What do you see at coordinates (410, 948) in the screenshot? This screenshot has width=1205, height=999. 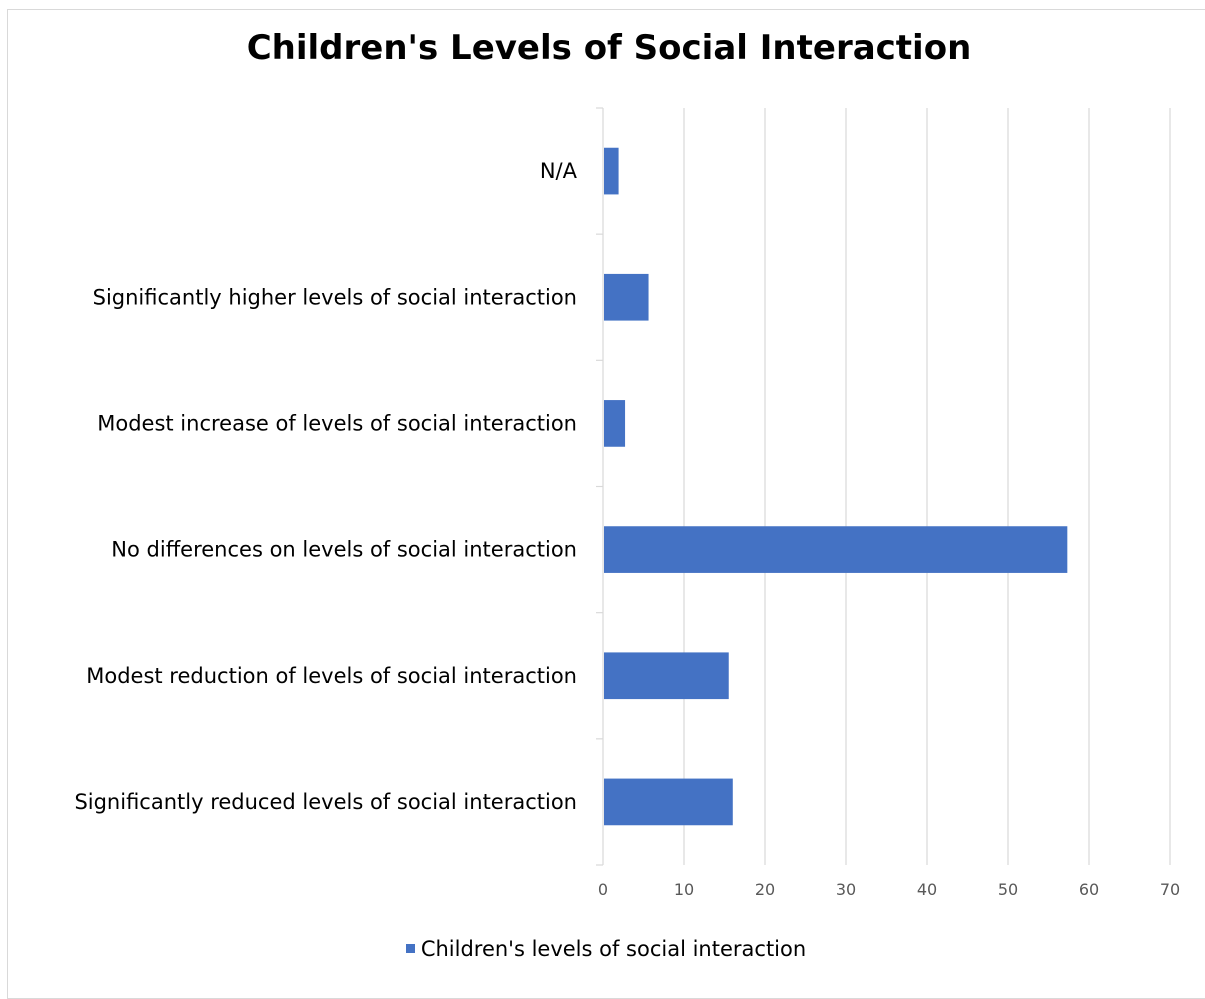 I see `legend-swatch` at bounding box center [410, 948].